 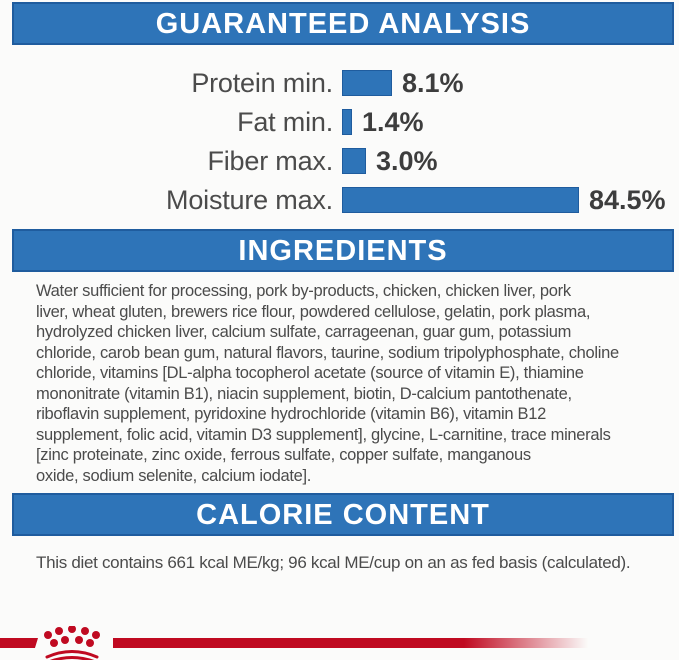 What do you see at coordinates (270, 160) in the screenshot?
I see `analysis-label: Fiber max.` at bounding box center [270, 160].